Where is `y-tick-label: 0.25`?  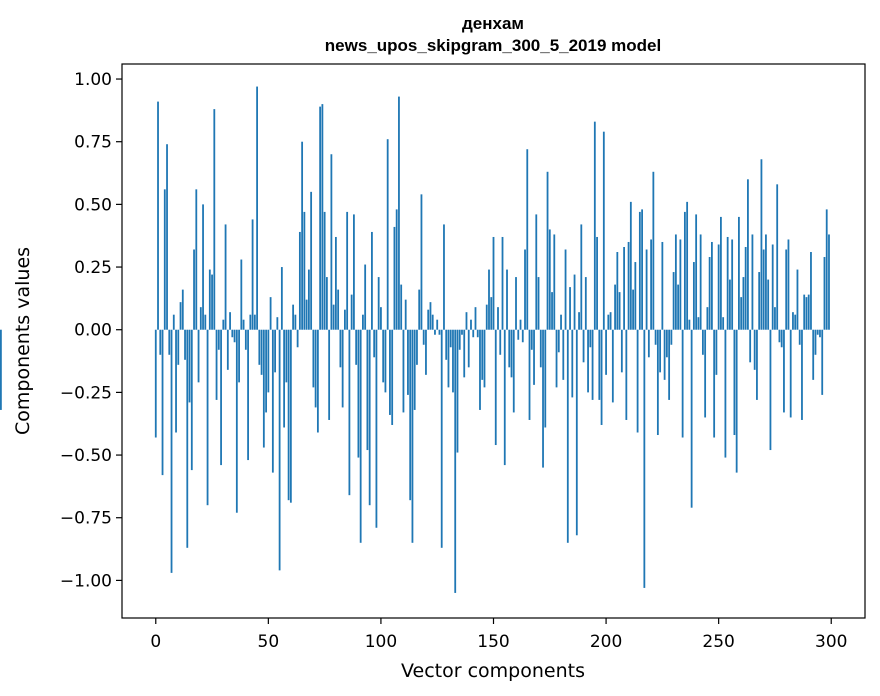
y-tick-label: 0.25 is located at coordinates (93, 268).